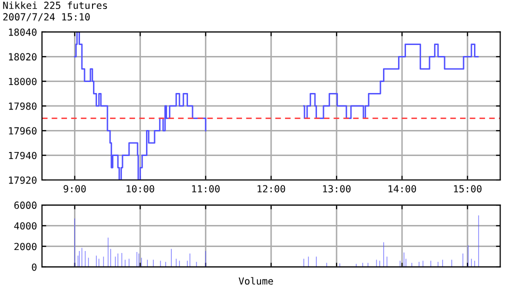 This screenshot has width=512, height=288. I want to click on chart-title: Nikkei 225 futures, so click(55, 5).